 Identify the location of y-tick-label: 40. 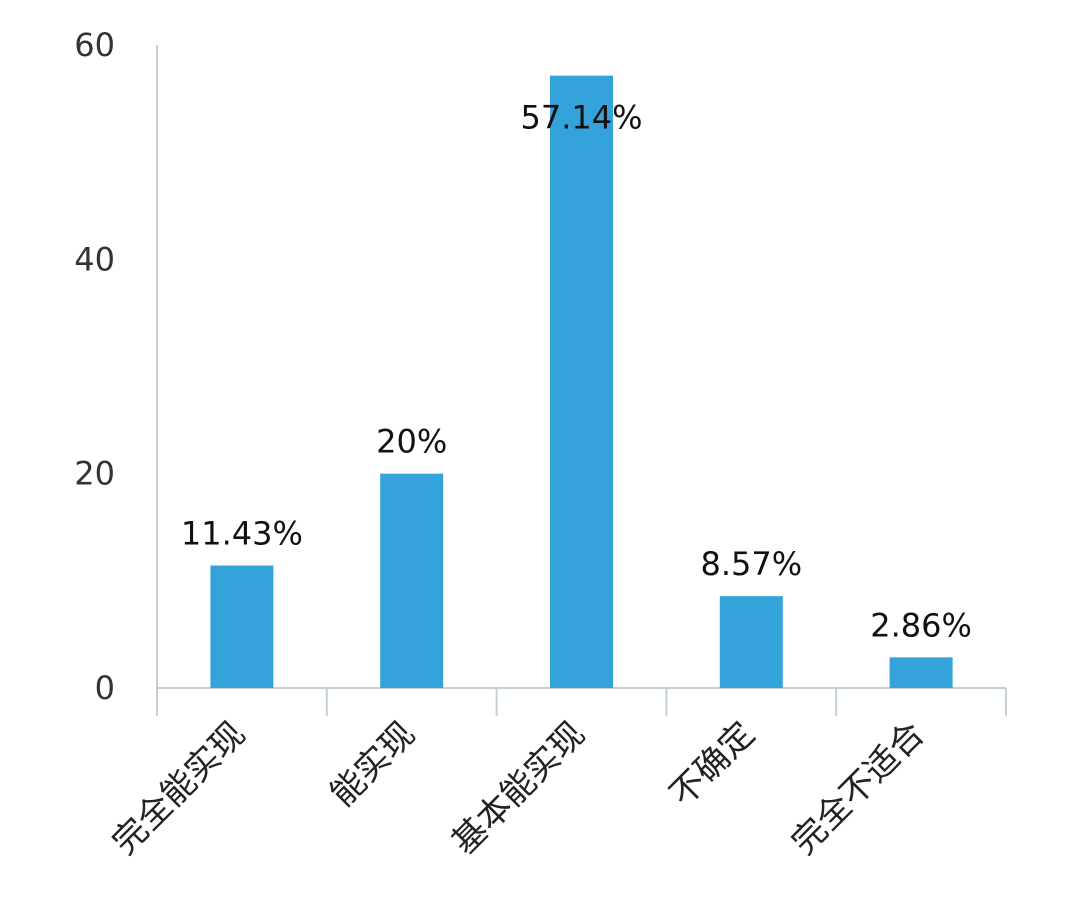
(94, 259).